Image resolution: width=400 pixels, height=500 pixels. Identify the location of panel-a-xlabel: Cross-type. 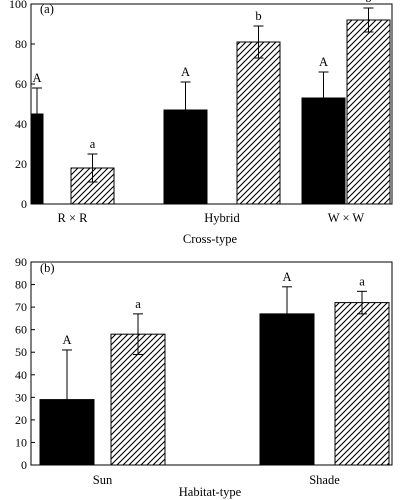
(210, 239).